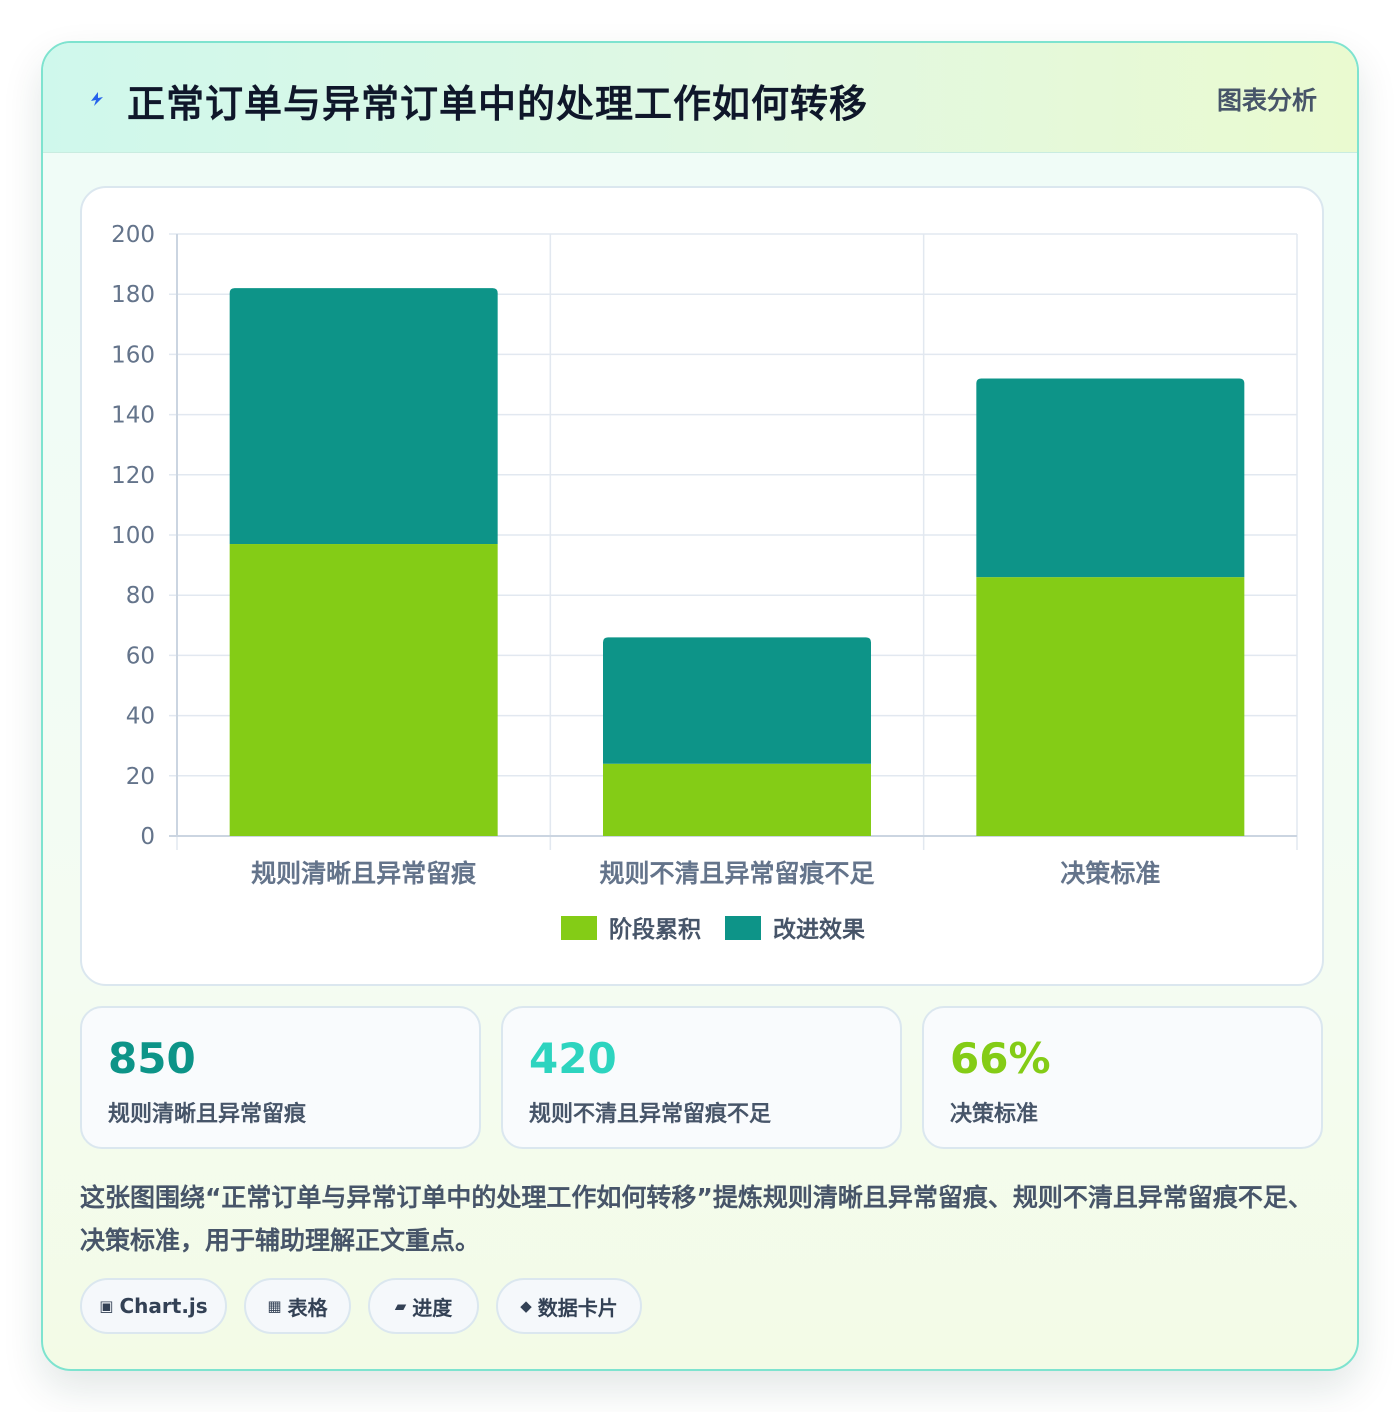 Image resolution: width=1400 pixels, height=1412 pixels. Describe the element at coordinates (1122, 1077) in the screenshot. I see `stat-card-3: 66% 决策标准` at that location.